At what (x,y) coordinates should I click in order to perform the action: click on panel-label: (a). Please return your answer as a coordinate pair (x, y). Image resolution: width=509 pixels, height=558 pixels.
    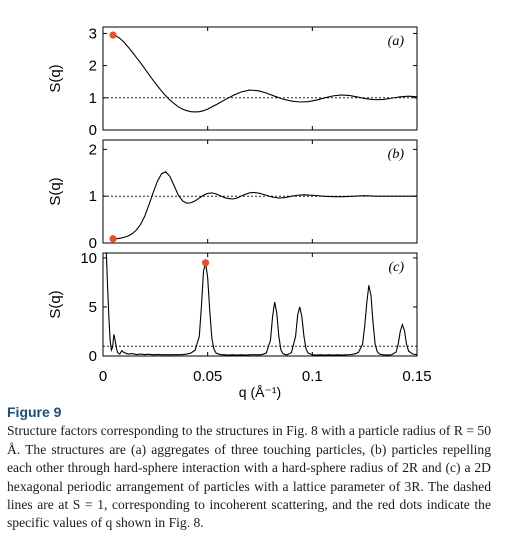
    Looking at the image, I should click on (396, 41).